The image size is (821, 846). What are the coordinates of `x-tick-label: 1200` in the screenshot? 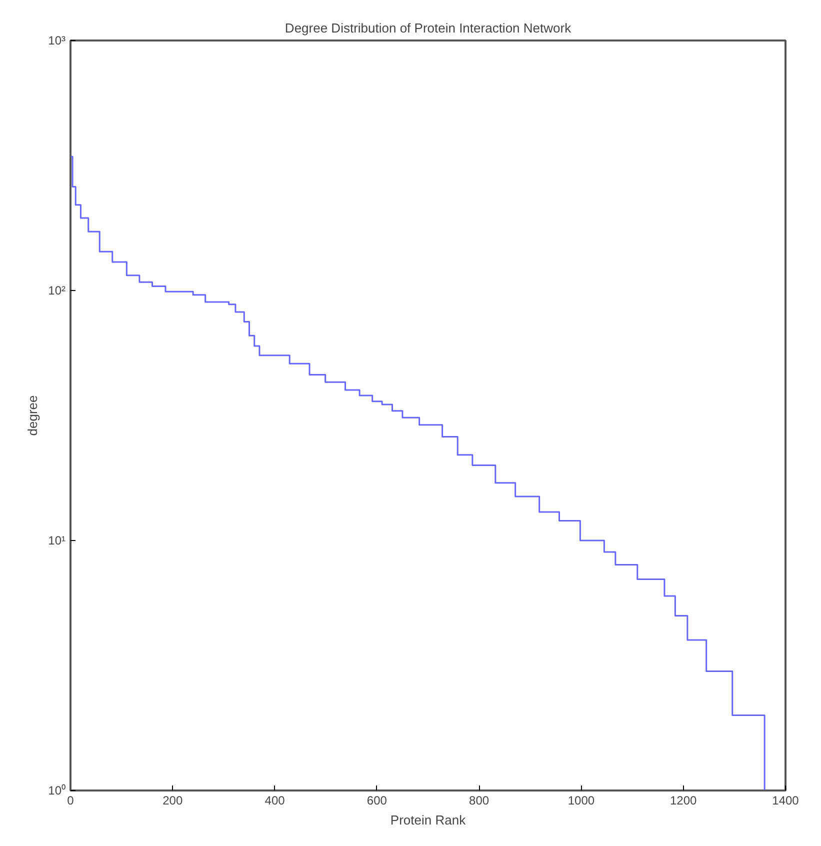 It's located at (684, 801).